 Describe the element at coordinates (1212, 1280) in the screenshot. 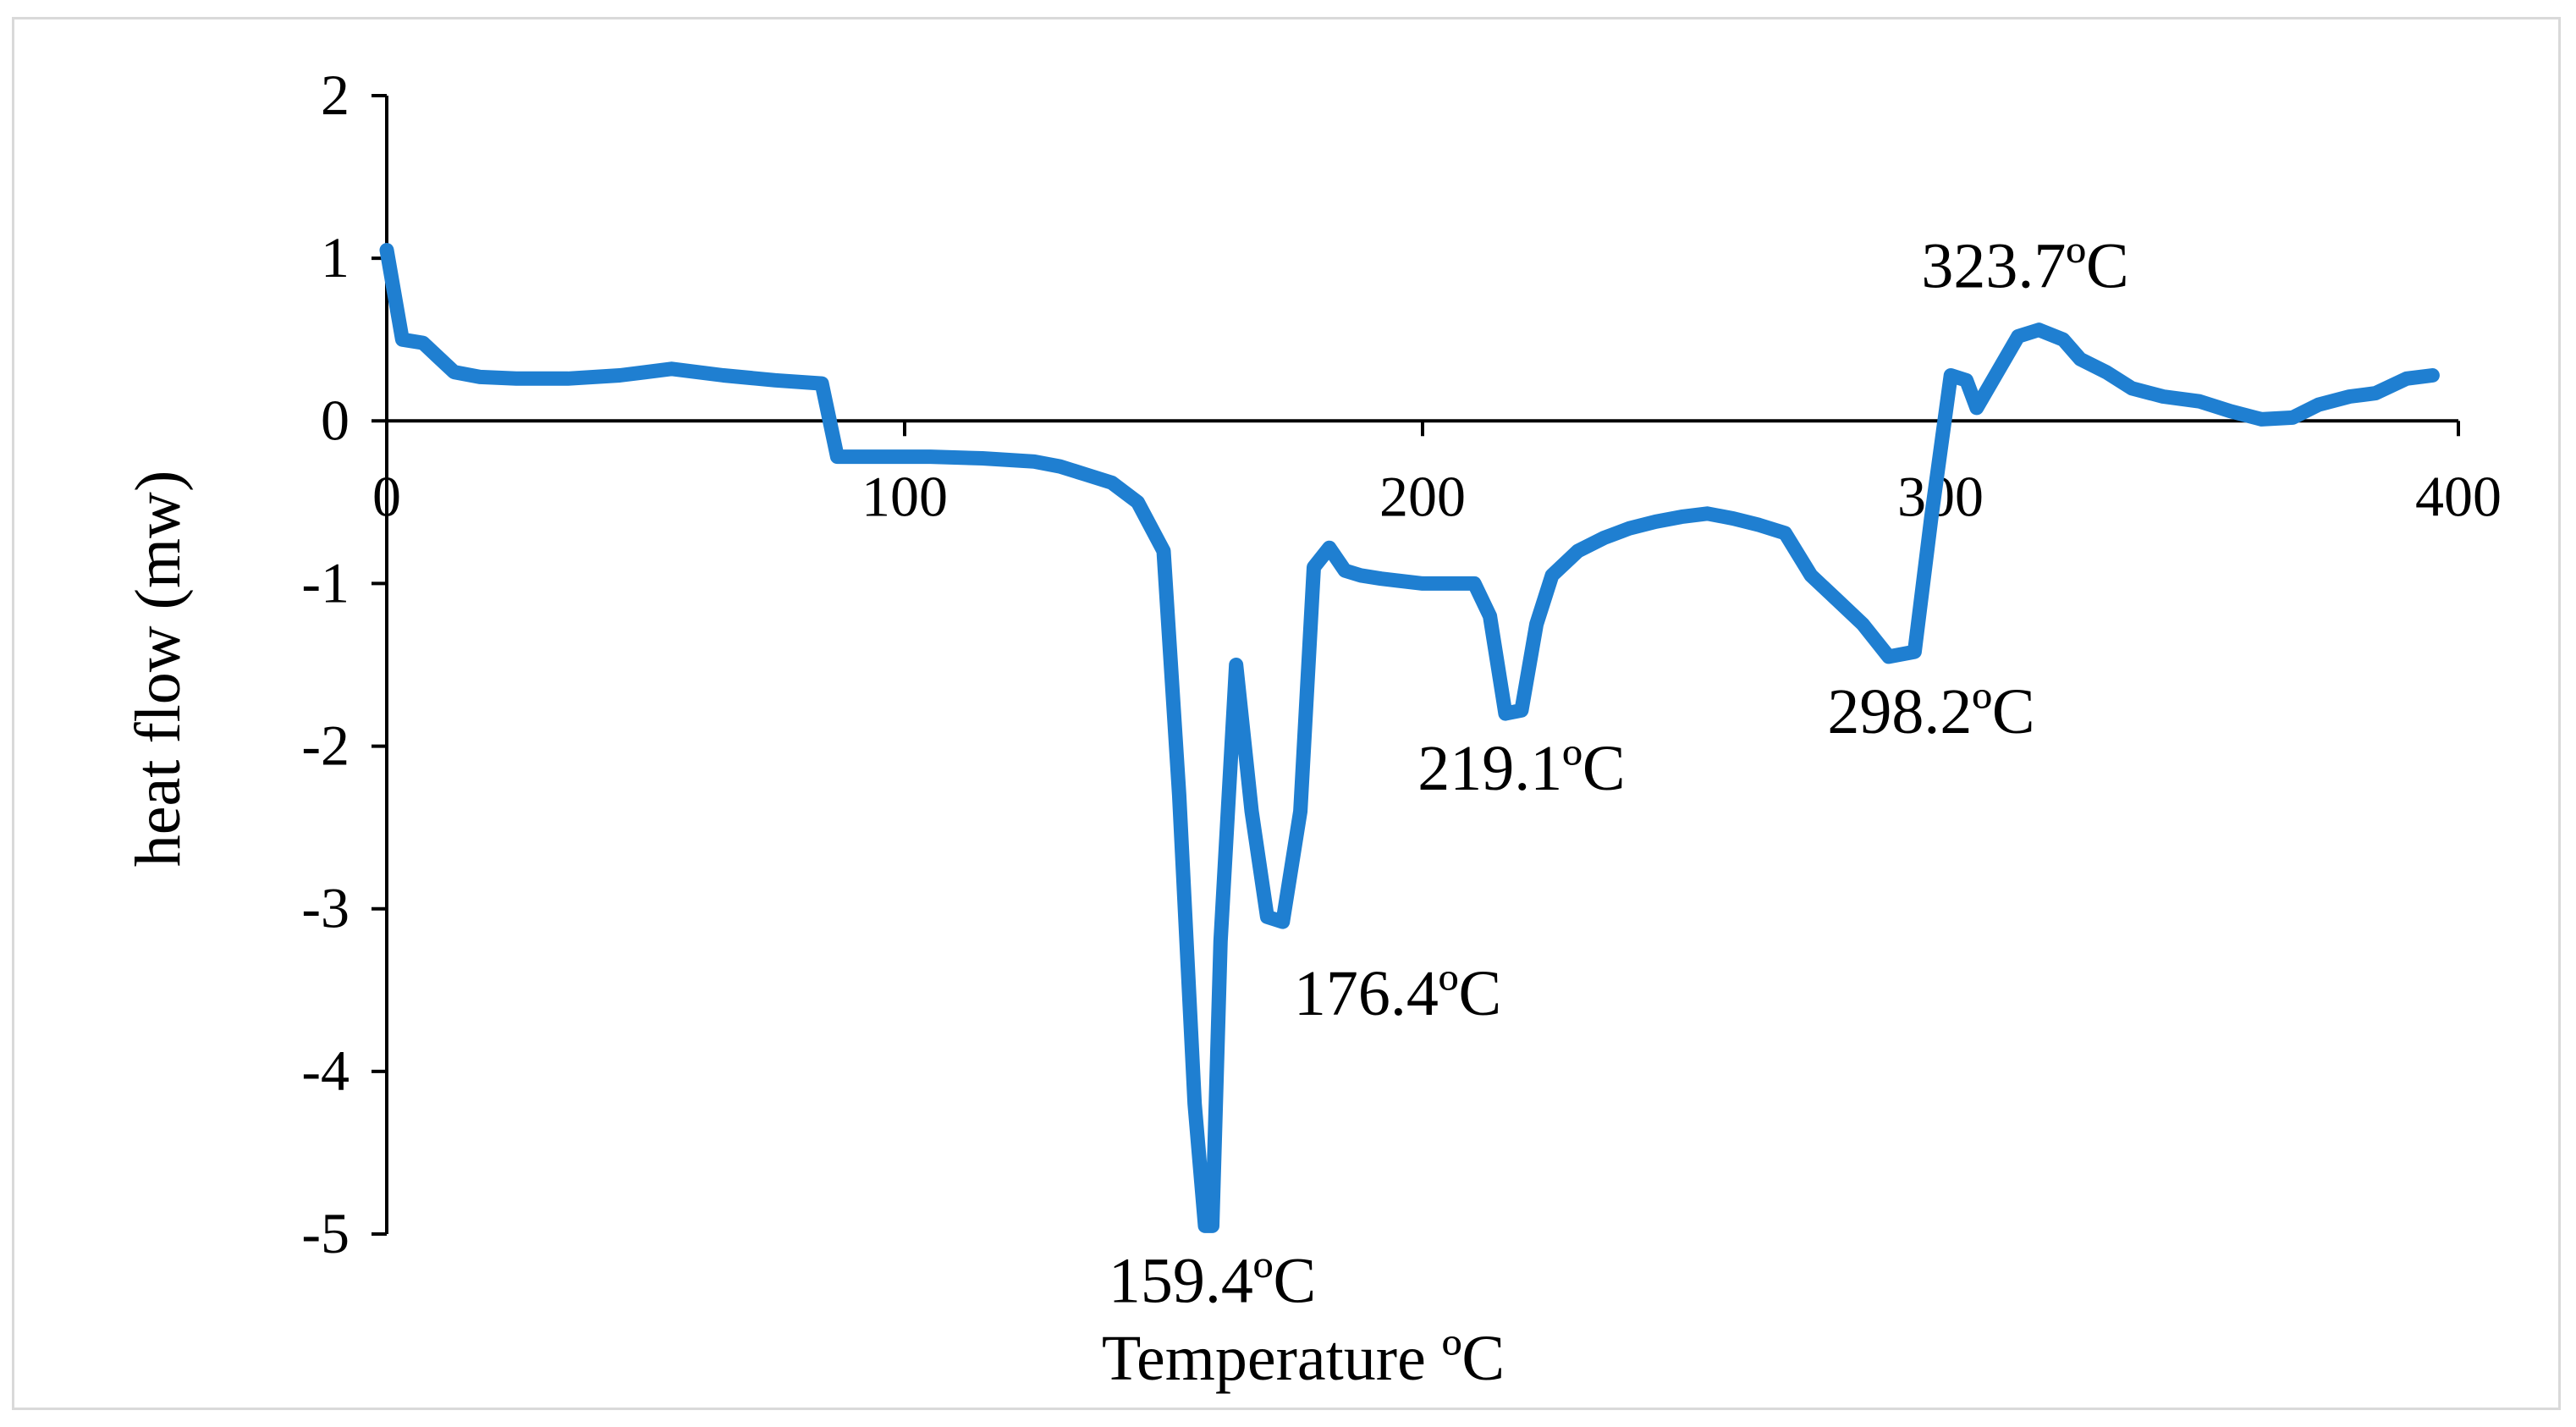

I see `peak-annotation: 159.4ºC` at that location.